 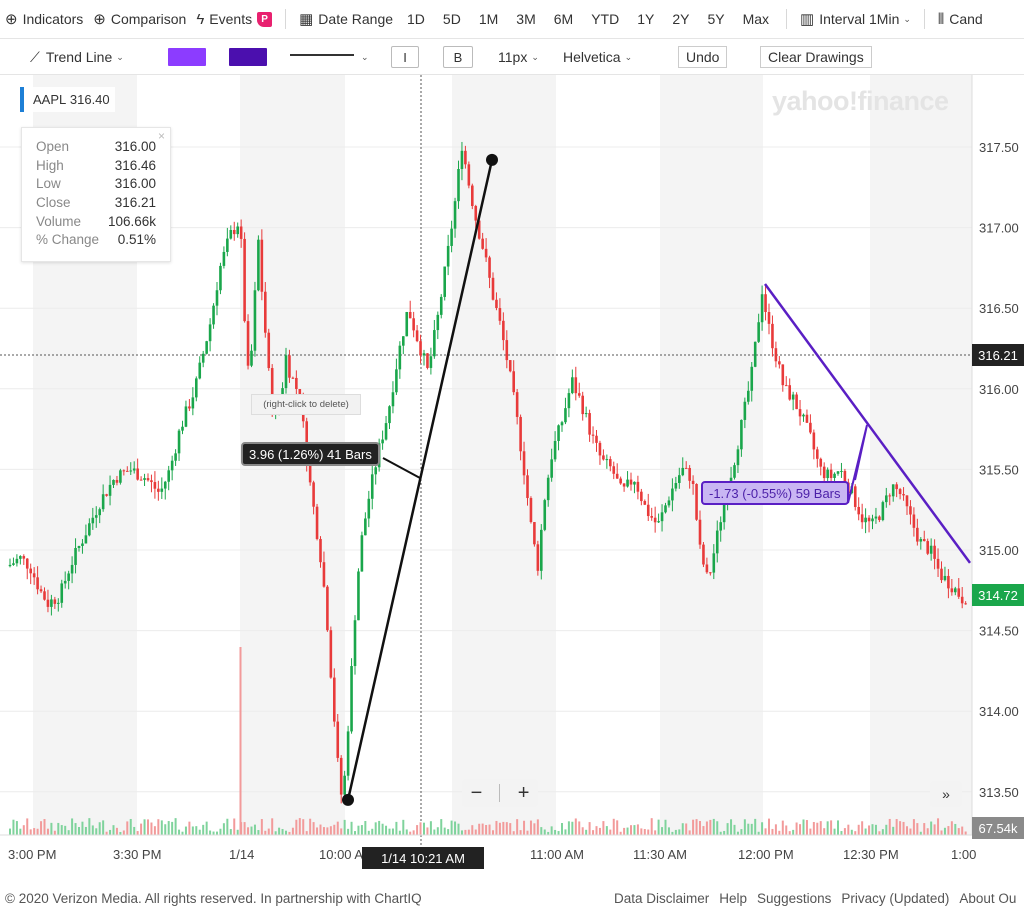 I want to click on zoom-in-button: +, so click(x=523, y=792).